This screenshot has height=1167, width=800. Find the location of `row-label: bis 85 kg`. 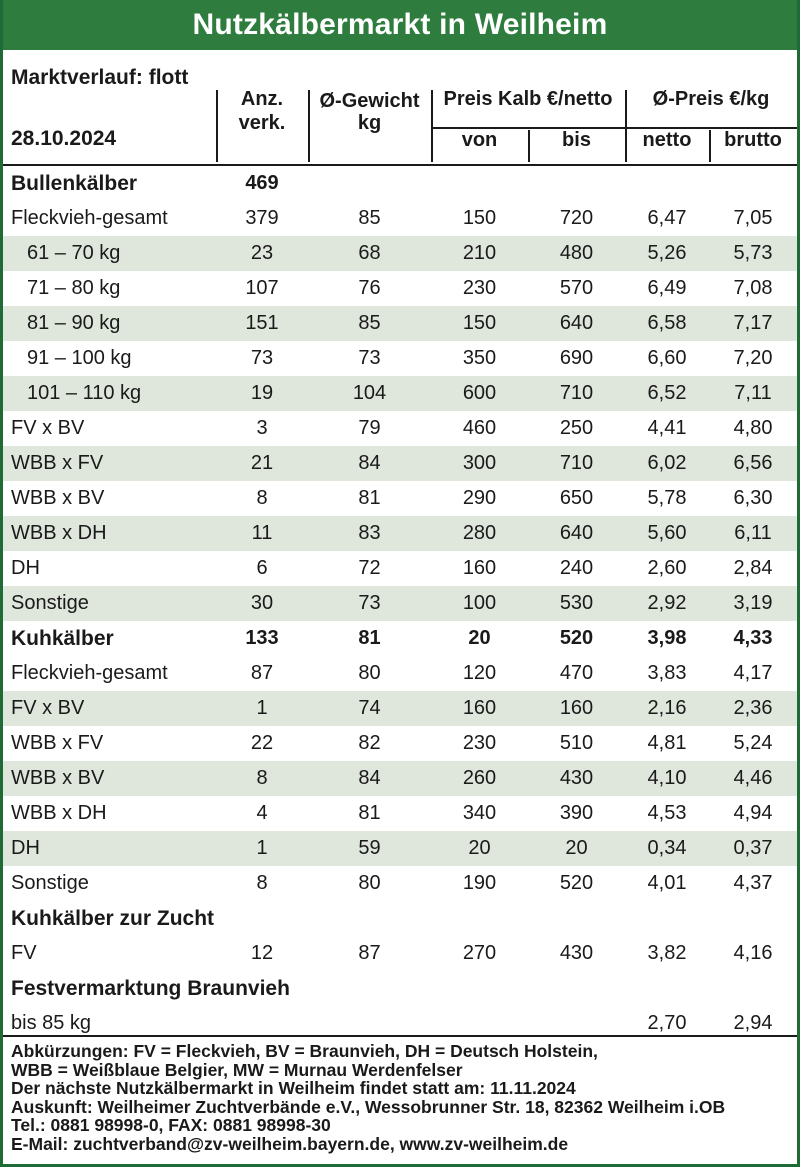

row-label: bis 85 kg is located at coordinates (51, 1023).